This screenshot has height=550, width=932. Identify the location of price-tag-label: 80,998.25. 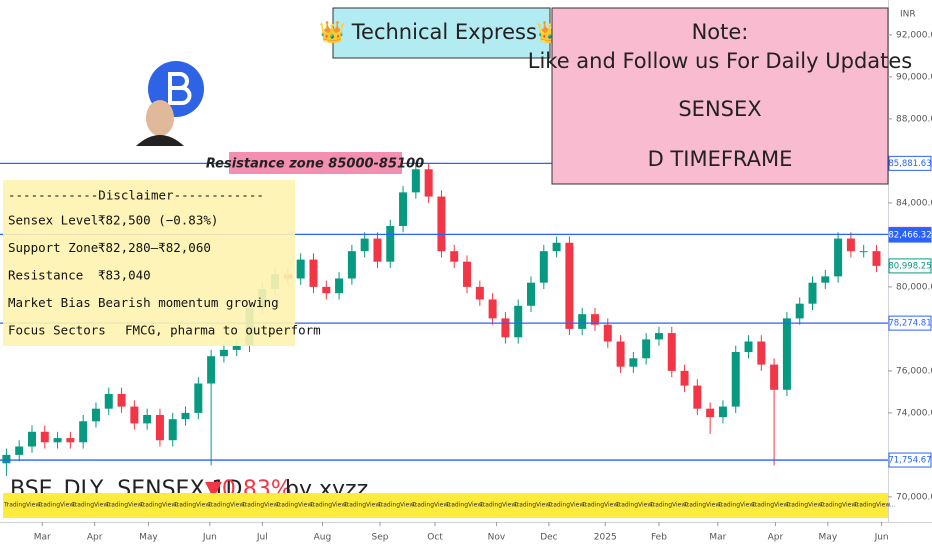
(909, 266).